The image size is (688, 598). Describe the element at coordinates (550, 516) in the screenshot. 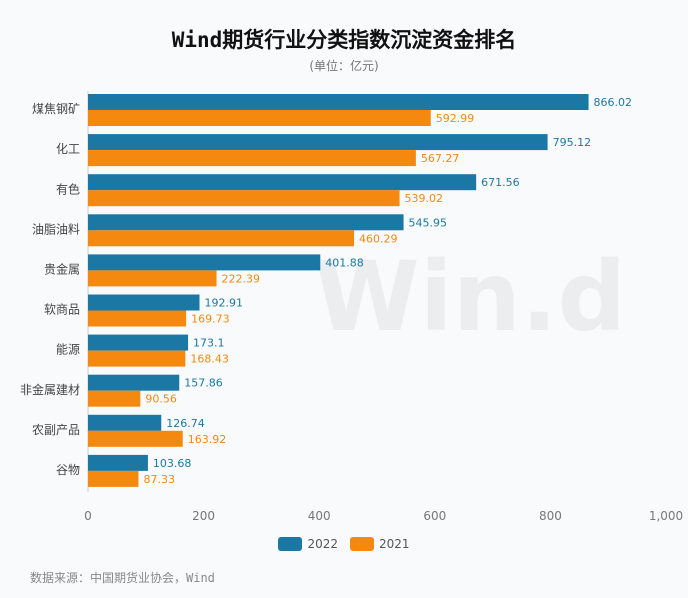

I see `x-tick-label: 800` at that location.